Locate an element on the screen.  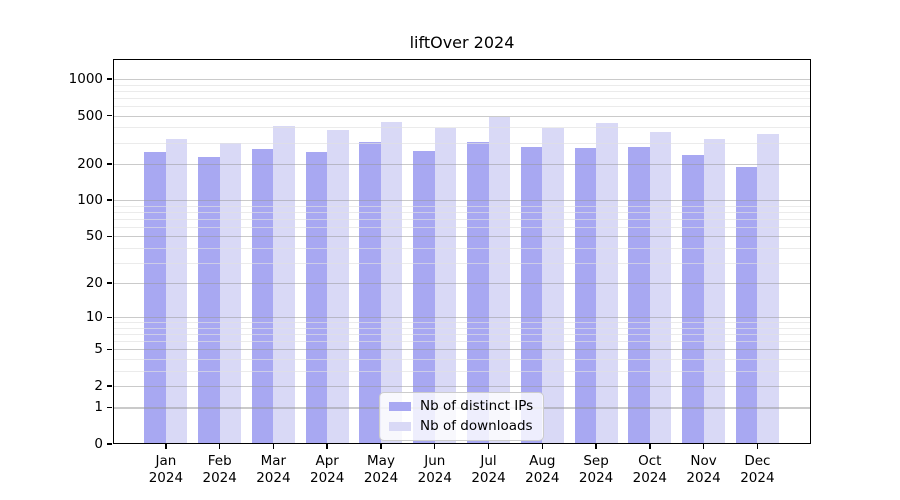
y-tick-label: 500 is located at coordinates (90, 115).